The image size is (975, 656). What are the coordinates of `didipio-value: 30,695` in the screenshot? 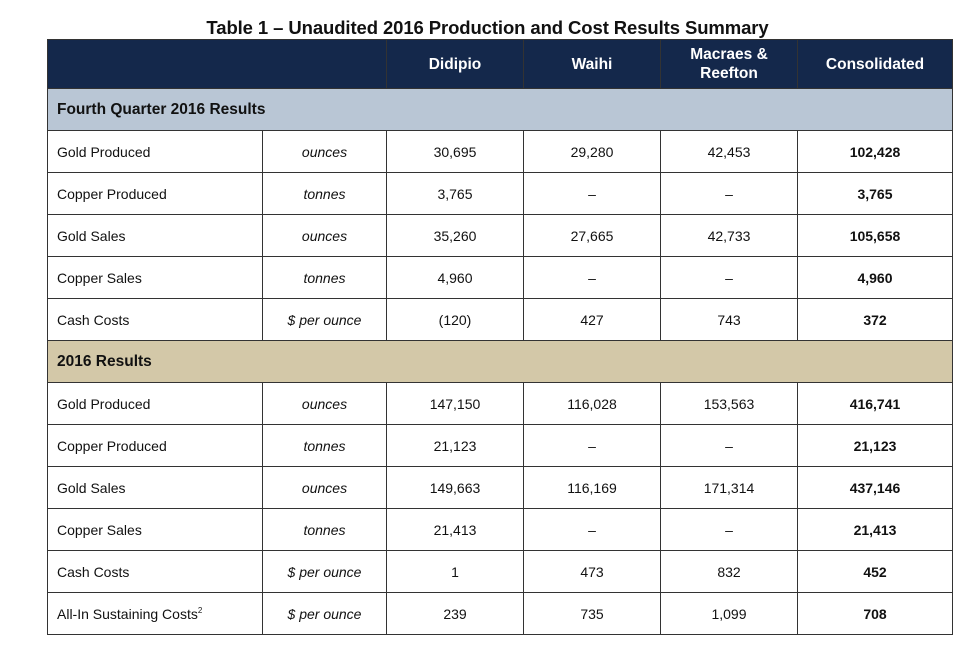 It's located at (455, 151).